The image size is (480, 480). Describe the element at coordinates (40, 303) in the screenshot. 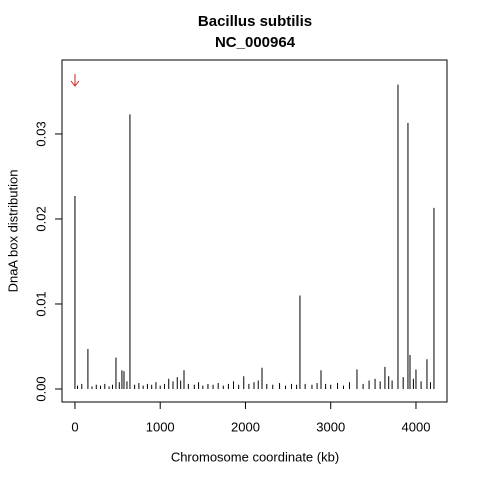

I see `y-tick-label: 0.01` at that location.